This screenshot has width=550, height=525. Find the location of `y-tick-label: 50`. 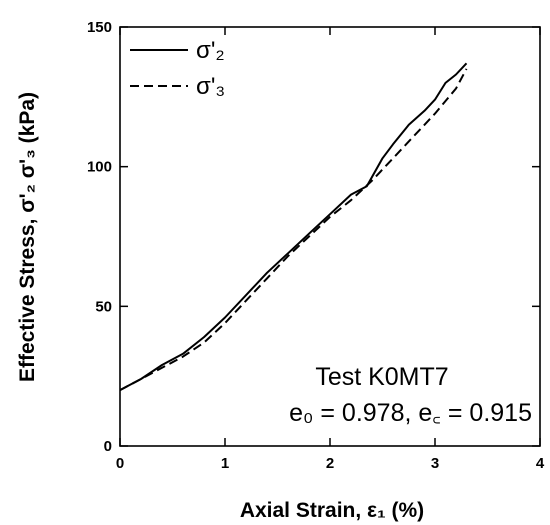

y-tick-label: 50 is located at coordinates (103, 306).